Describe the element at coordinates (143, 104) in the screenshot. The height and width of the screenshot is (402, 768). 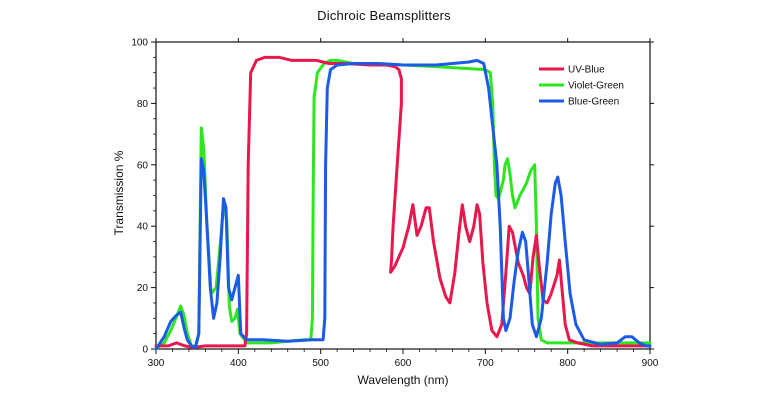
I see `y-tick-label: 80` at that location.